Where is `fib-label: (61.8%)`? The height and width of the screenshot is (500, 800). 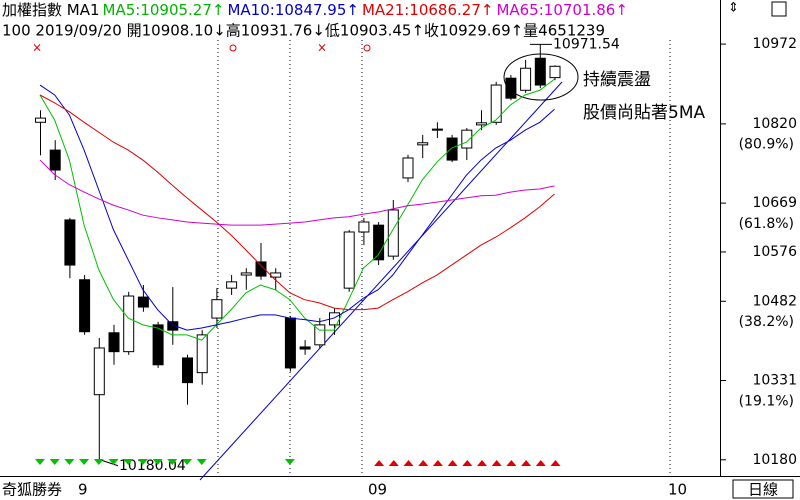
fib-label: (61.8%) is located at coordinates (766, 224).